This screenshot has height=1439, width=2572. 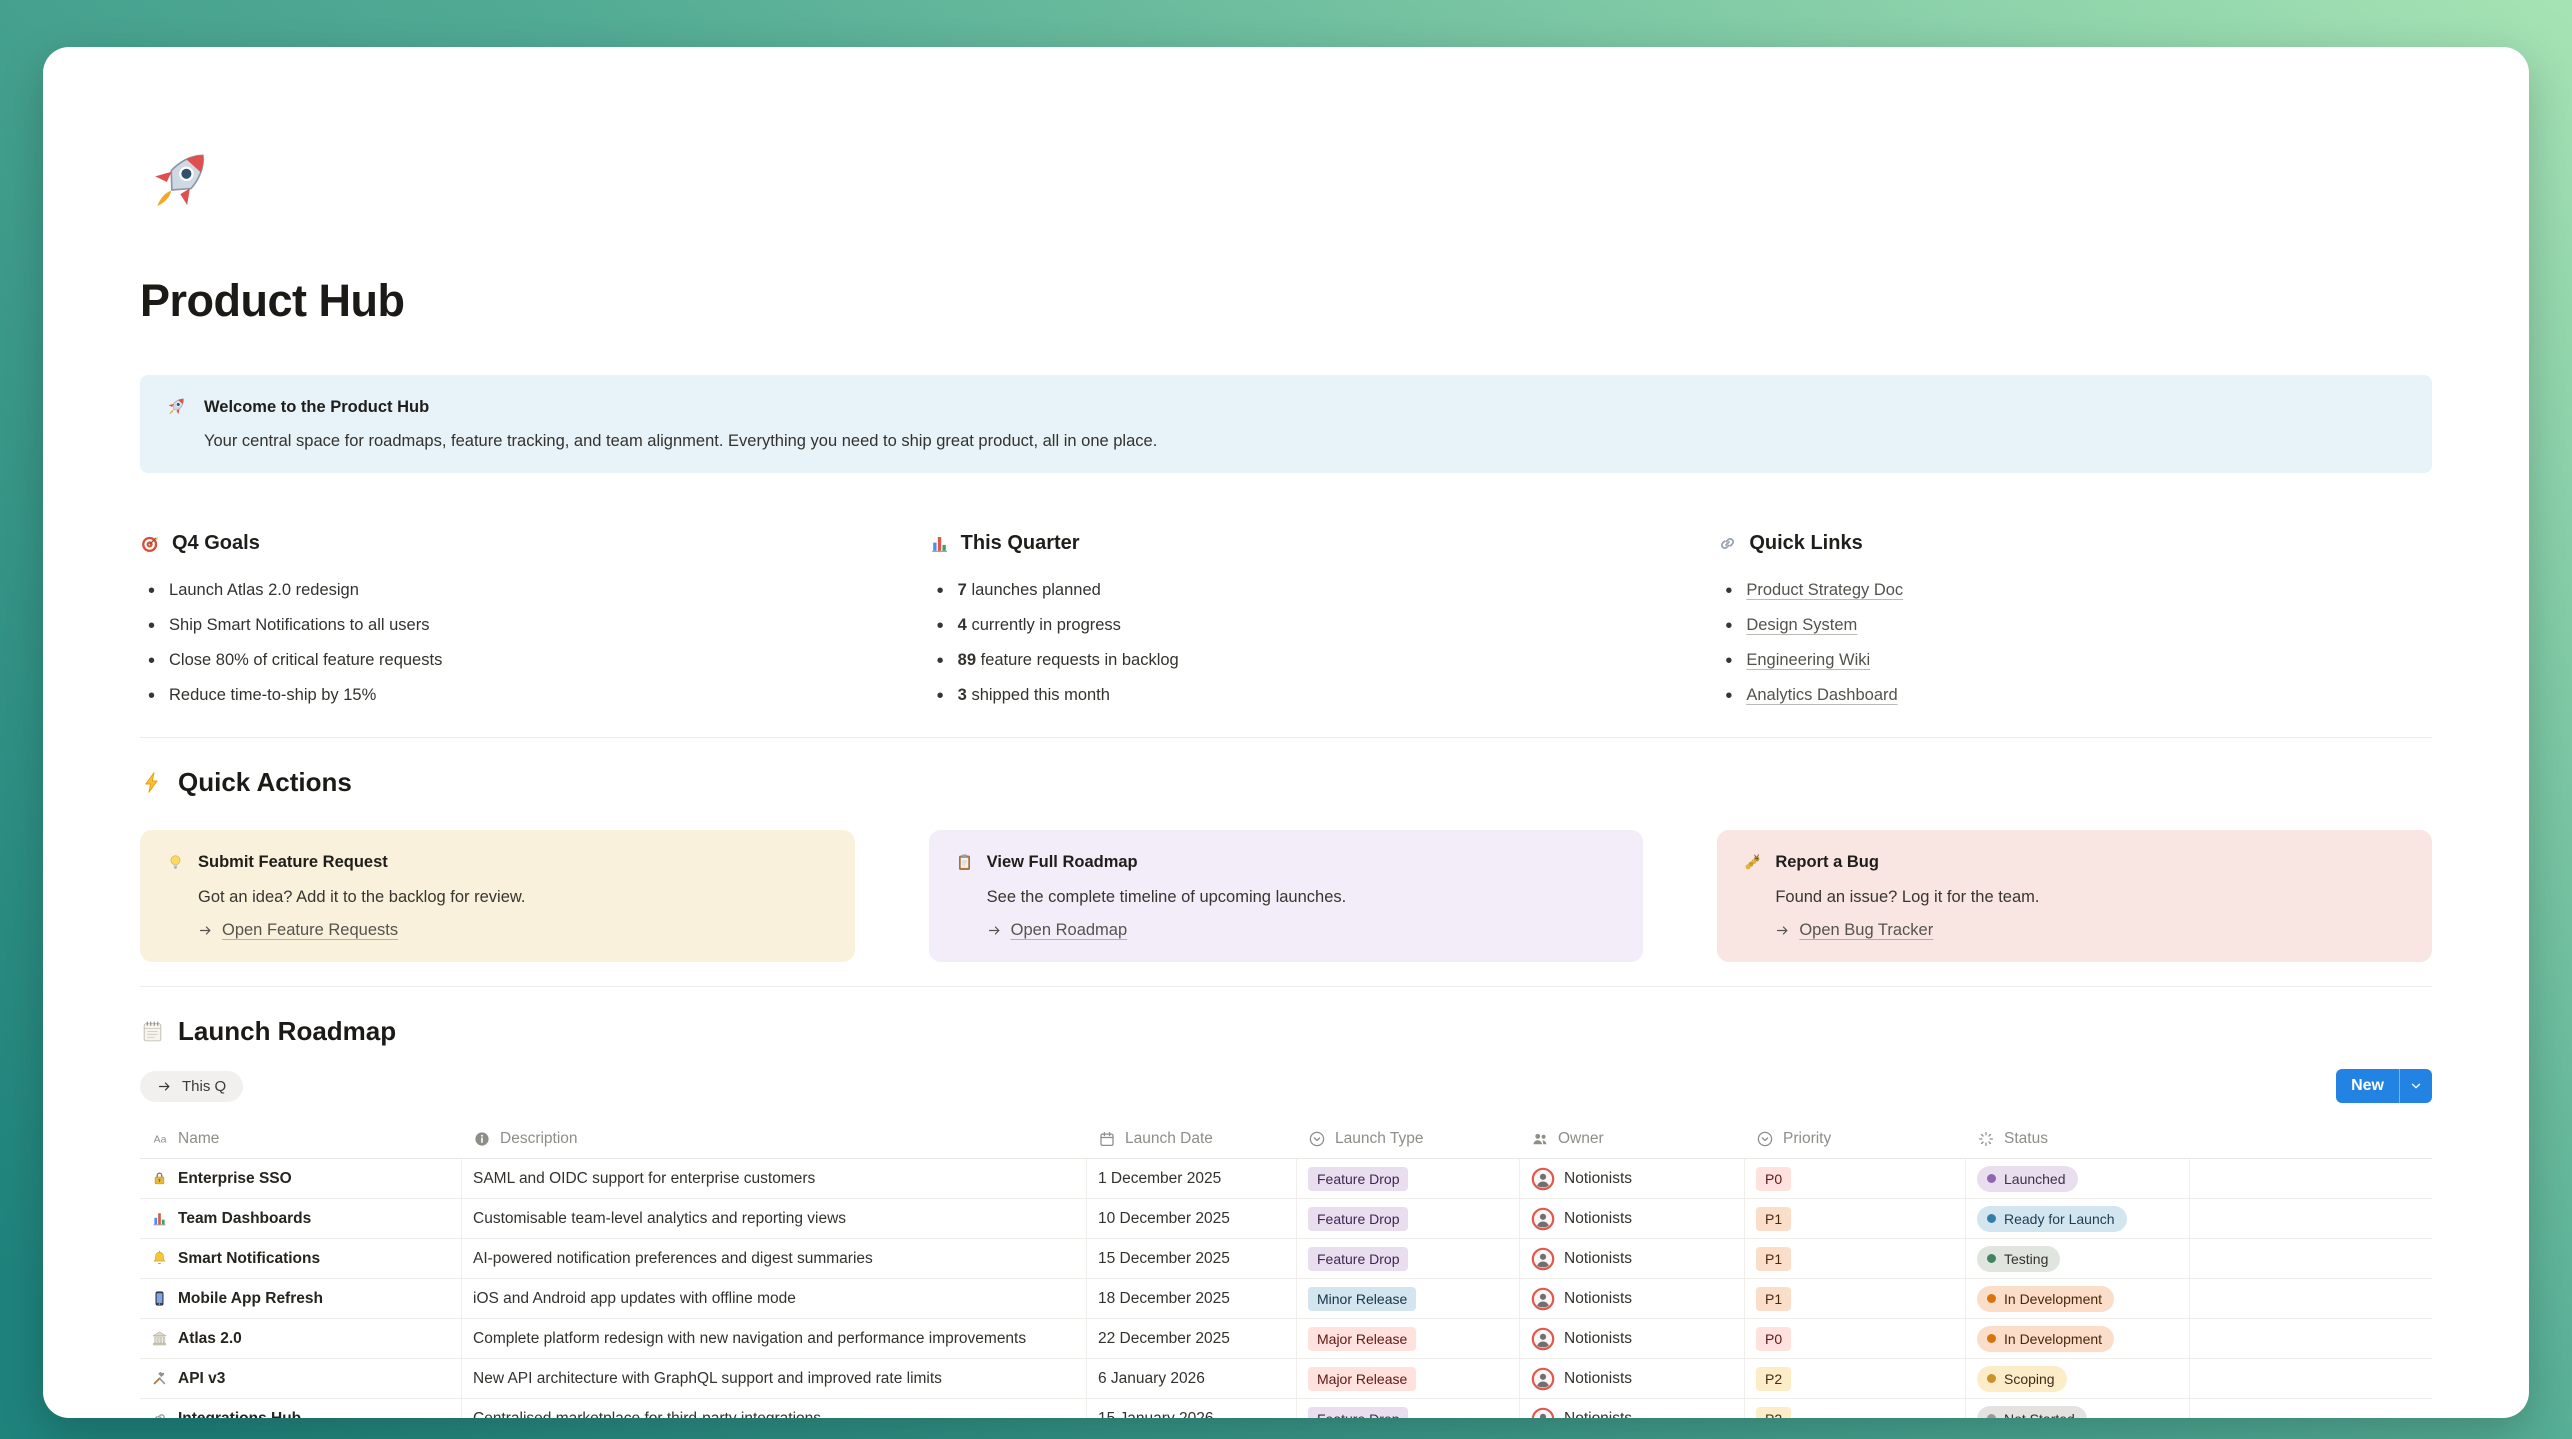 What do you see at coordinates (1540, 1139) in the screenshot?
I see `people-icon` at bounding box center [1540, 1139].